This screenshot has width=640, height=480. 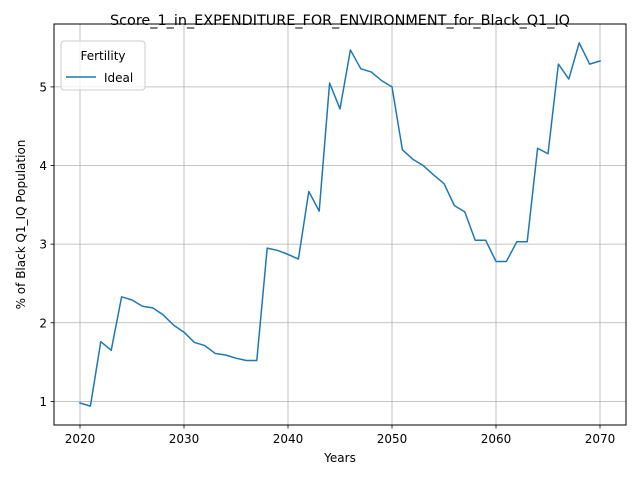 I want to click on x-tick-label: 2060, so click(x=496, y=439).